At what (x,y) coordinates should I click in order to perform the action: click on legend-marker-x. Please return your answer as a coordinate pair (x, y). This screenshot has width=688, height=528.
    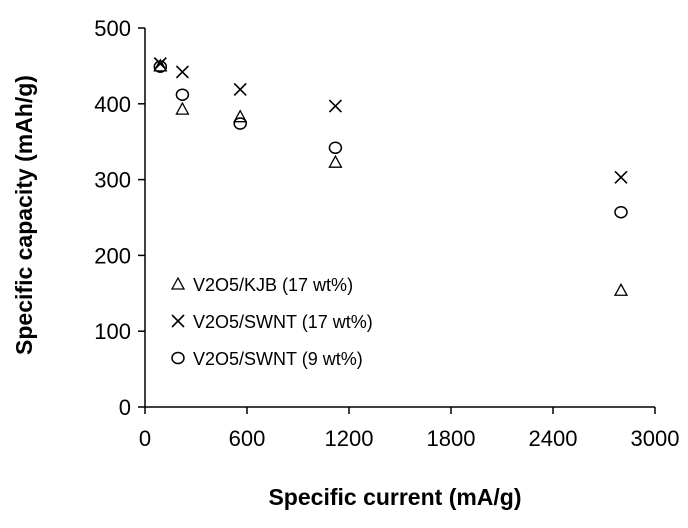
    Looking at the image, I should click on (178, 321).